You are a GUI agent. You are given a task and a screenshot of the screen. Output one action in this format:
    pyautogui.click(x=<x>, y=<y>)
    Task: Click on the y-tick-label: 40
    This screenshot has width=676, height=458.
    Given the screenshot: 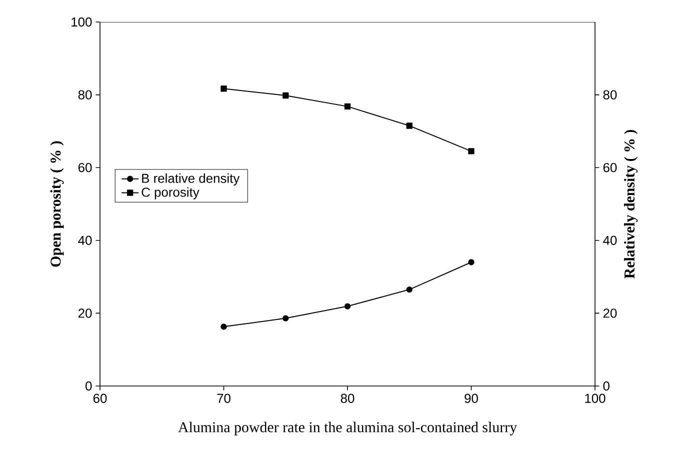 What is the action you would take?
    pyautogui.click(x=85, y=240)
    